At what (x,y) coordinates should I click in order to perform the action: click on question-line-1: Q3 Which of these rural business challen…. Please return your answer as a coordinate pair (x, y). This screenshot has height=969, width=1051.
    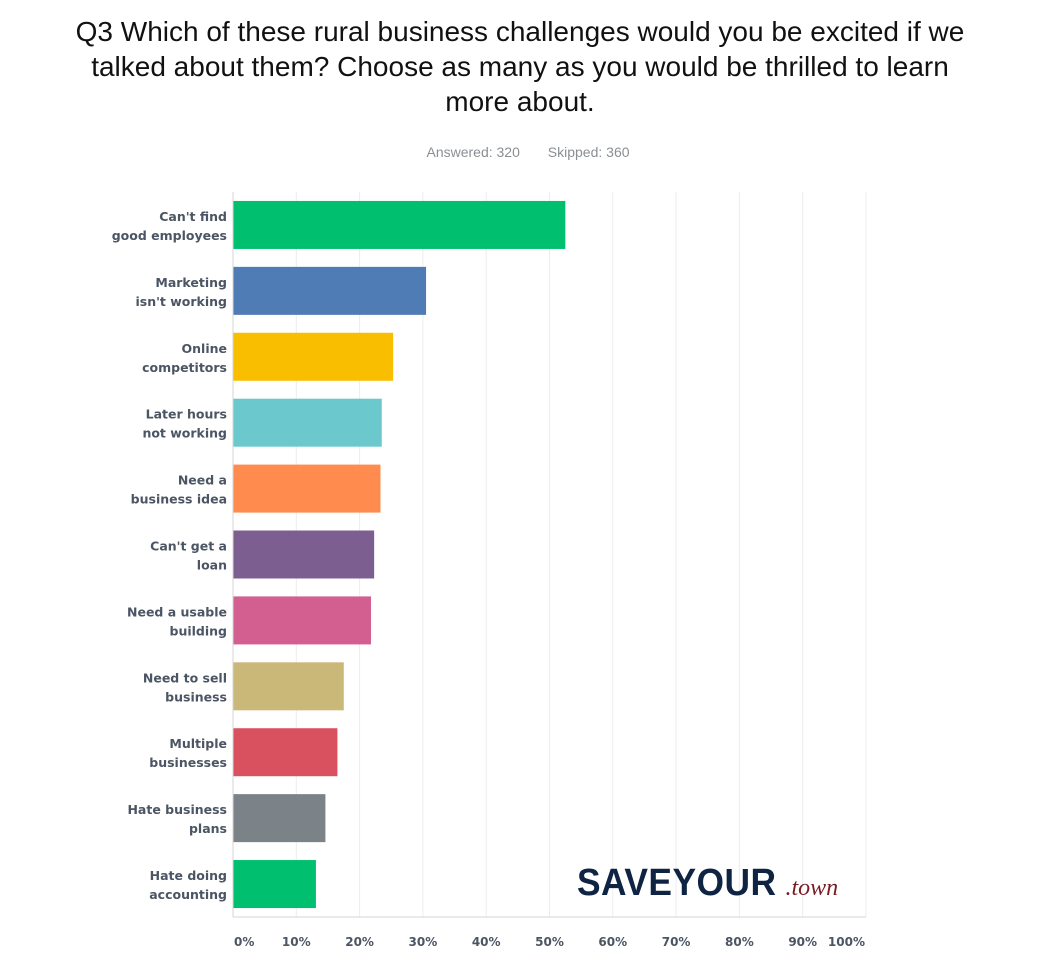
    Looking at the image, I should click on (520, 31).